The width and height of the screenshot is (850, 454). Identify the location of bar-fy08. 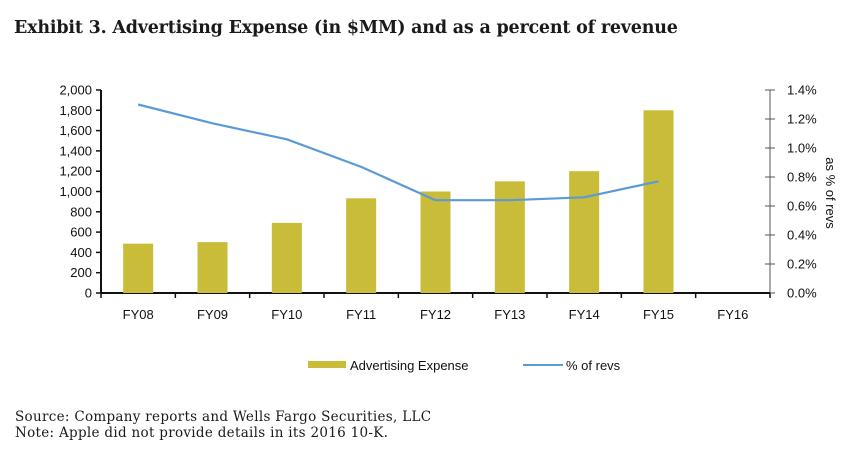
(138, 268).